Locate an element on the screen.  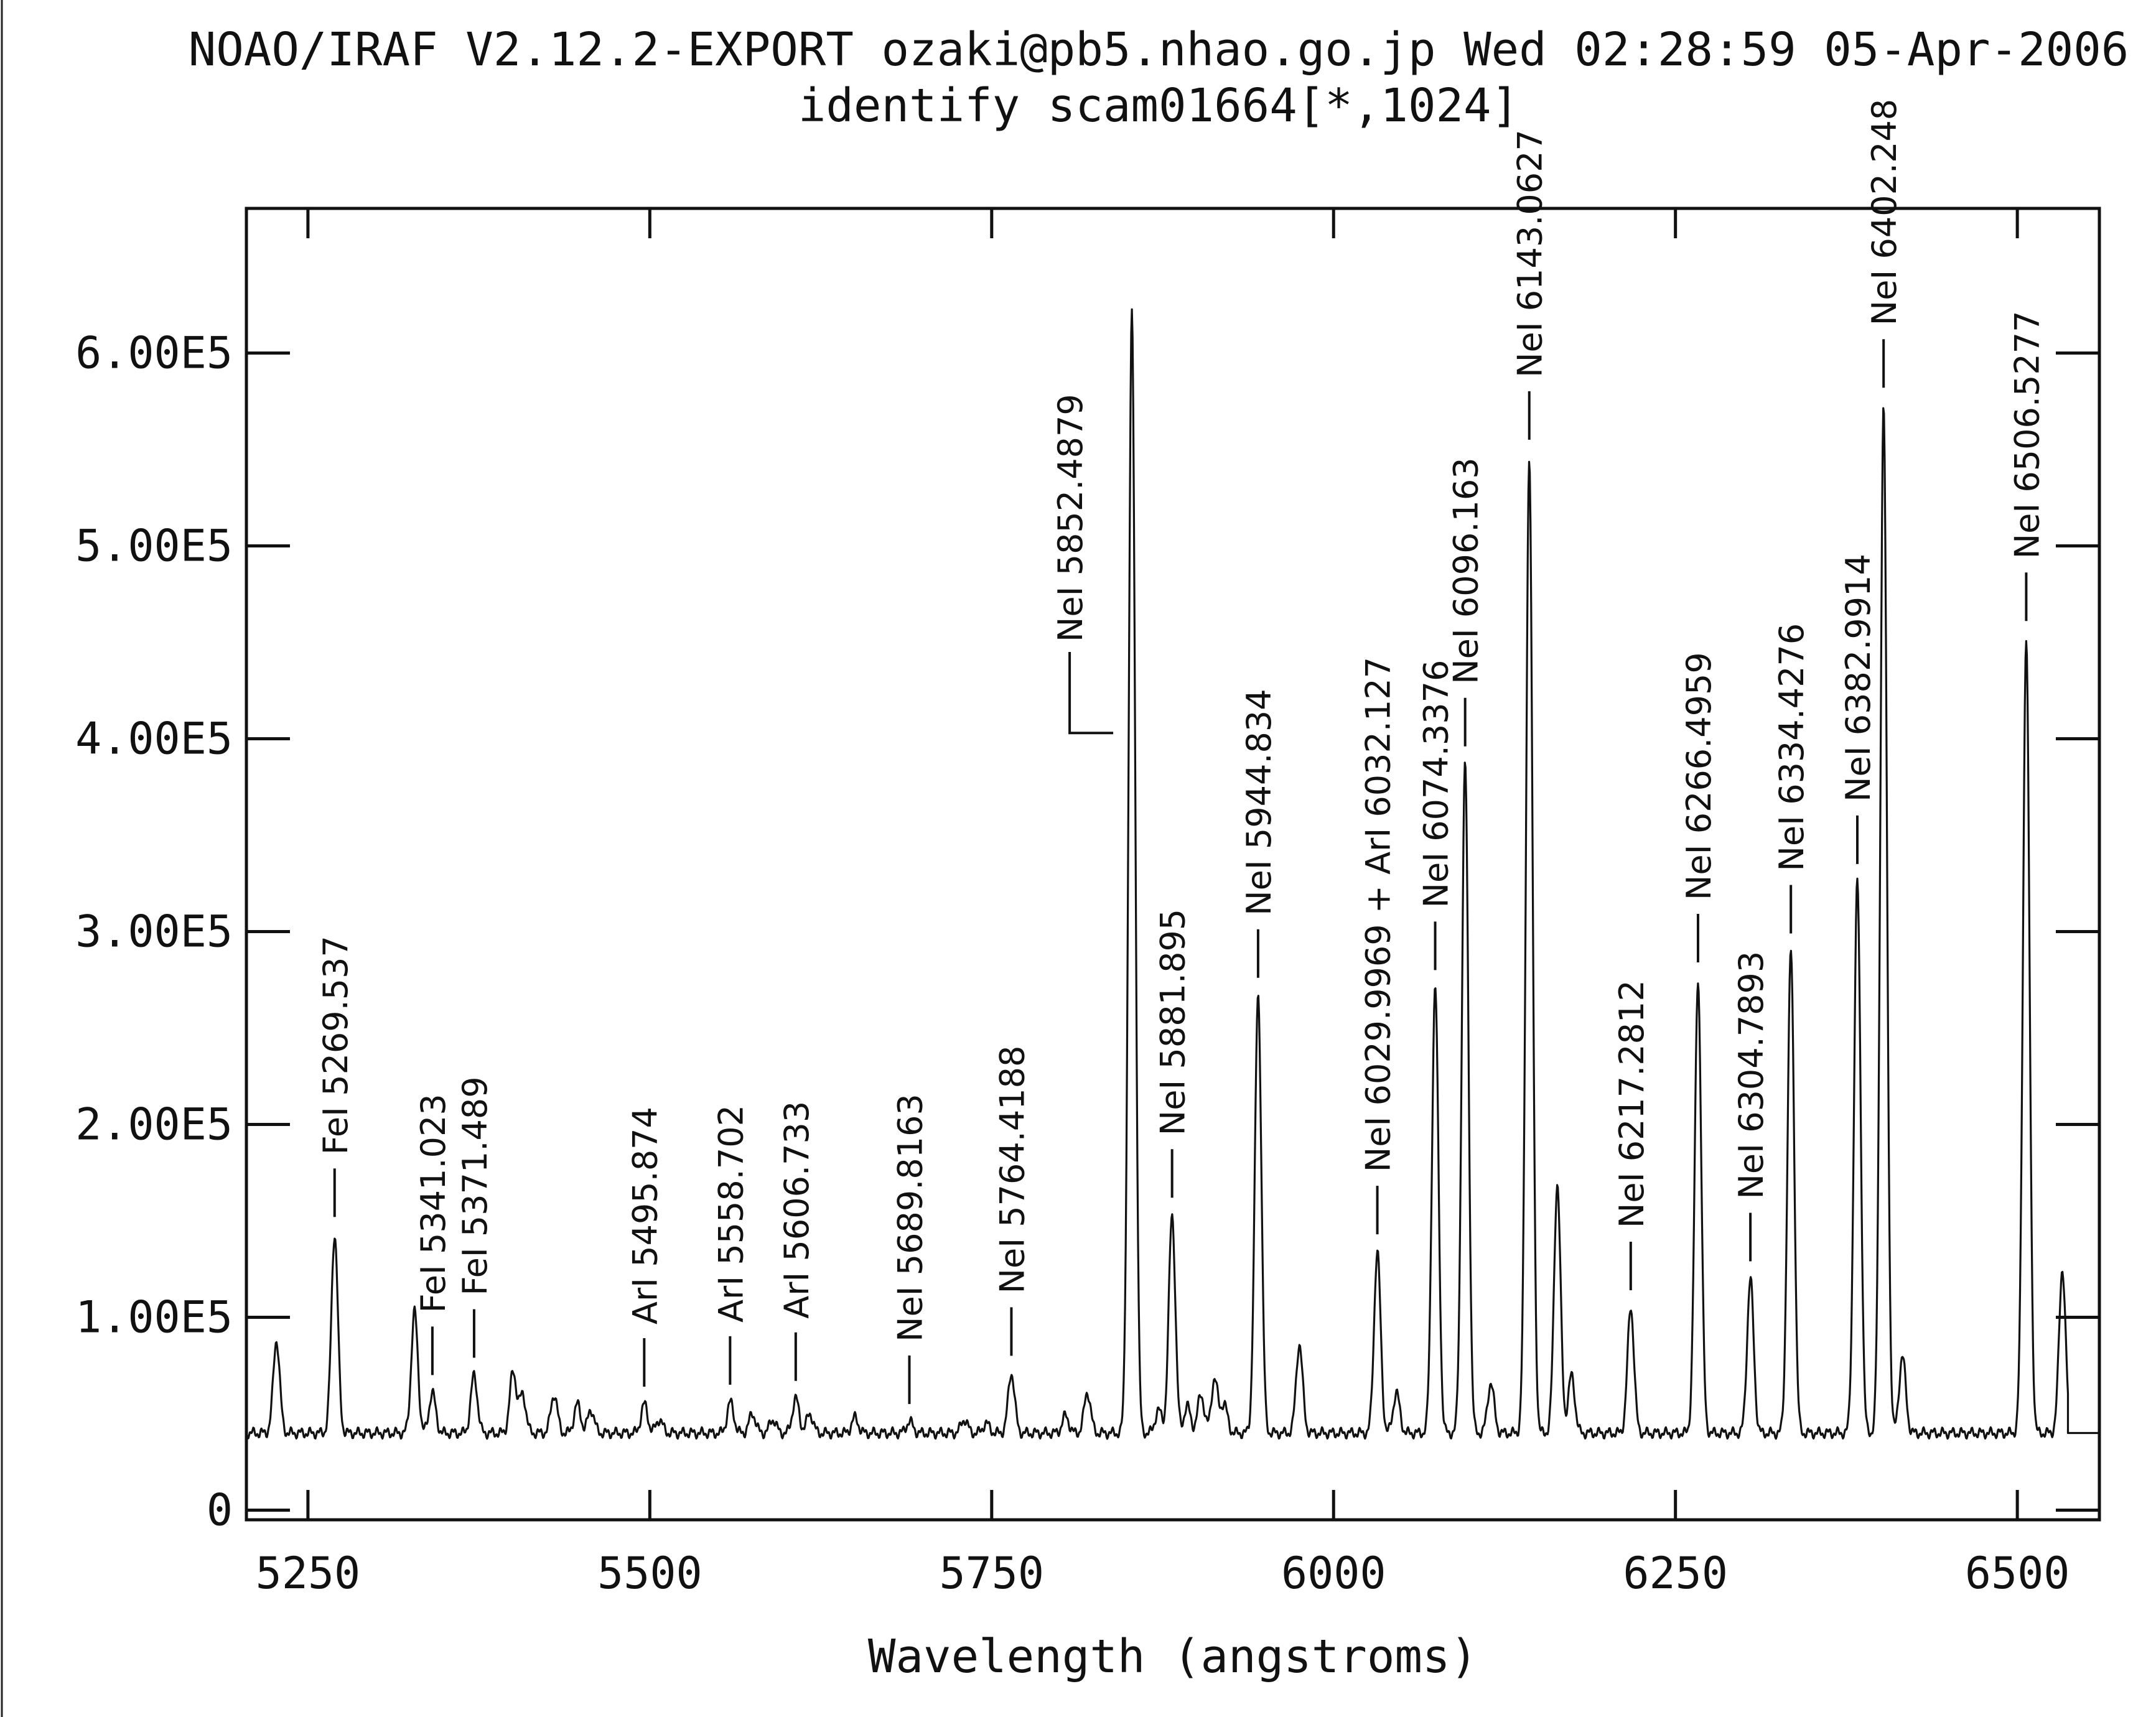
y-tick-label: 5.00E5 is located at coordinates (154, 547).